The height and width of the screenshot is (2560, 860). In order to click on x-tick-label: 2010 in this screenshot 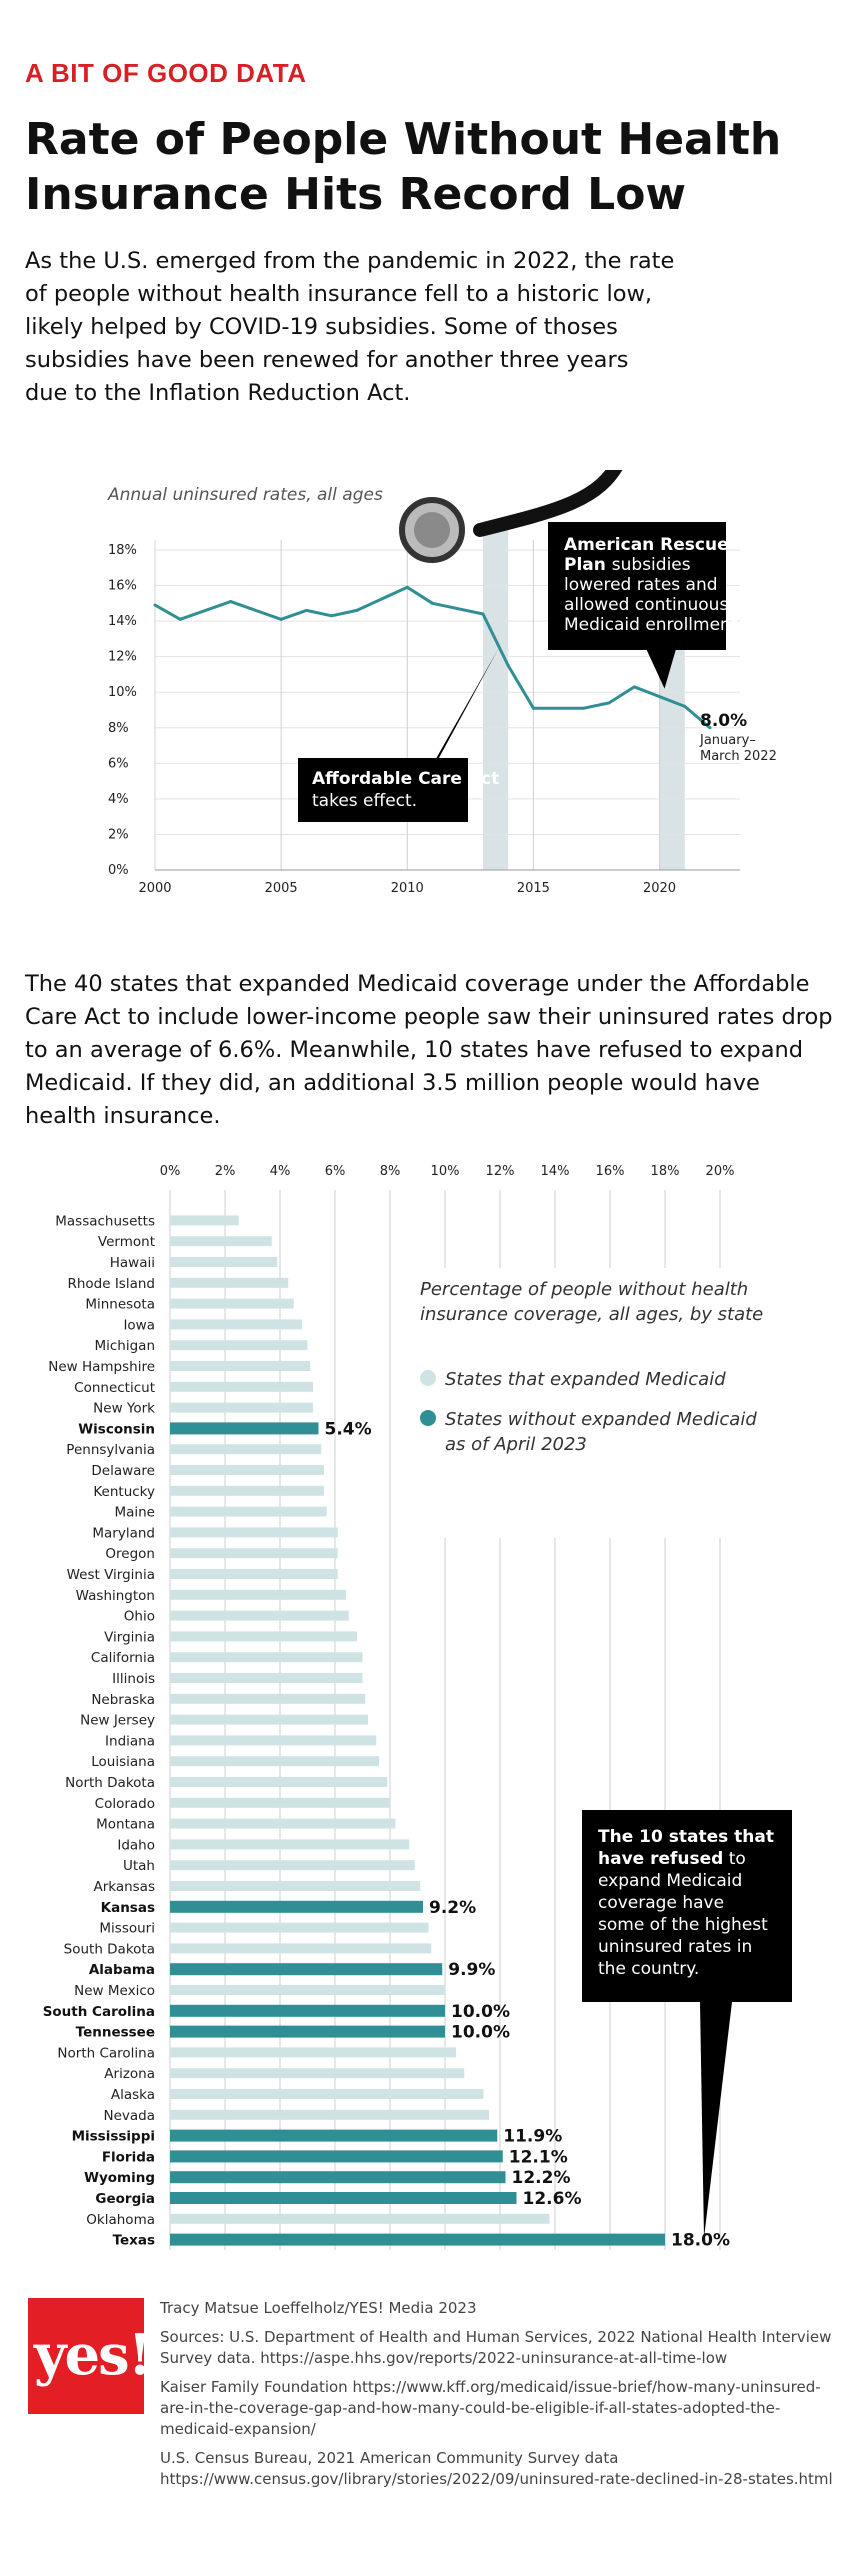, I will do `click(407, 888)`.